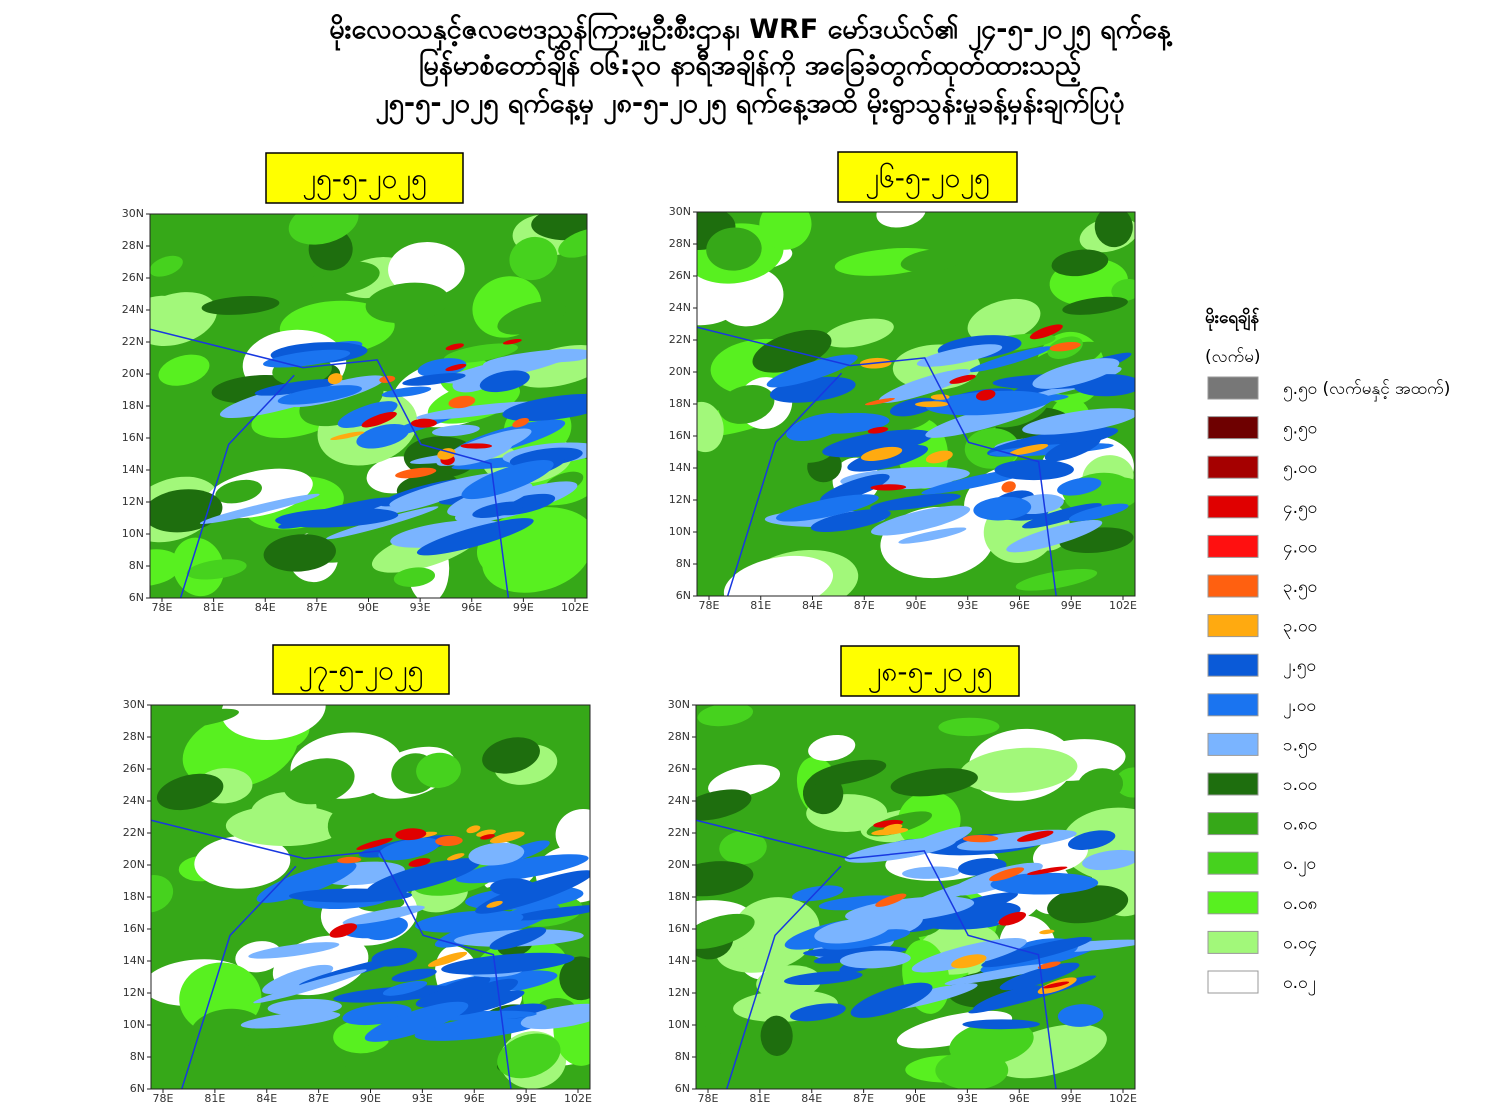  Describe the element at coordinates (709, 605) in the screenshot. I see `x-tick-label: 78E` at that location.